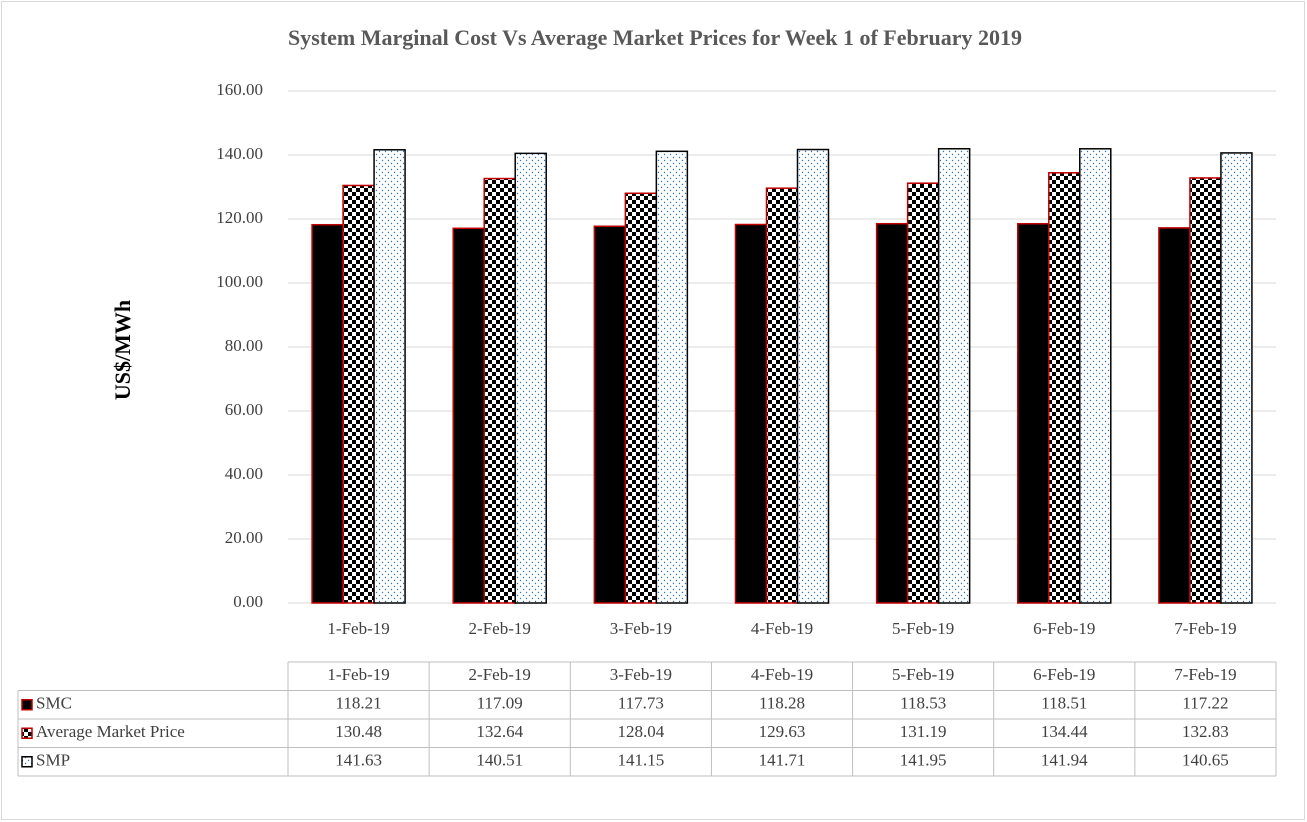 This screenshot has height=822, width=1307. Describe the element at coordinates (248, 601) in the screenshot. I see `y-tick-label: 0.00` at that location.